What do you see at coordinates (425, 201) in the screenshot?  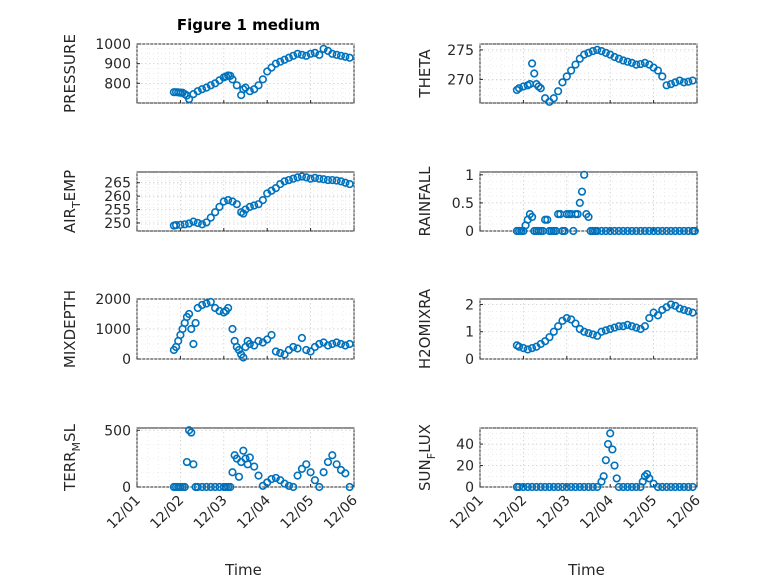 I see `y-axis-label: RAINFALL` at bounding box center [425, 201].